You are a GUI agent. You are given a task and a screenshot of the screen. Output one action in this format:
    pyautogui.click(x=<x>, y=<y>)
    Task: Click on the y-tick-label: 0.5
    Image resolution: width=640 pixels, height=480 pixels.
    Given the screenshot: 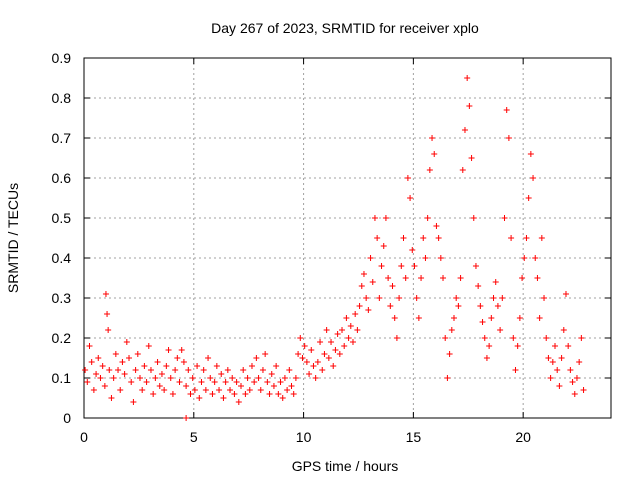 What is the action you would take?
    pyautogui.click(x=62, y=218)
    